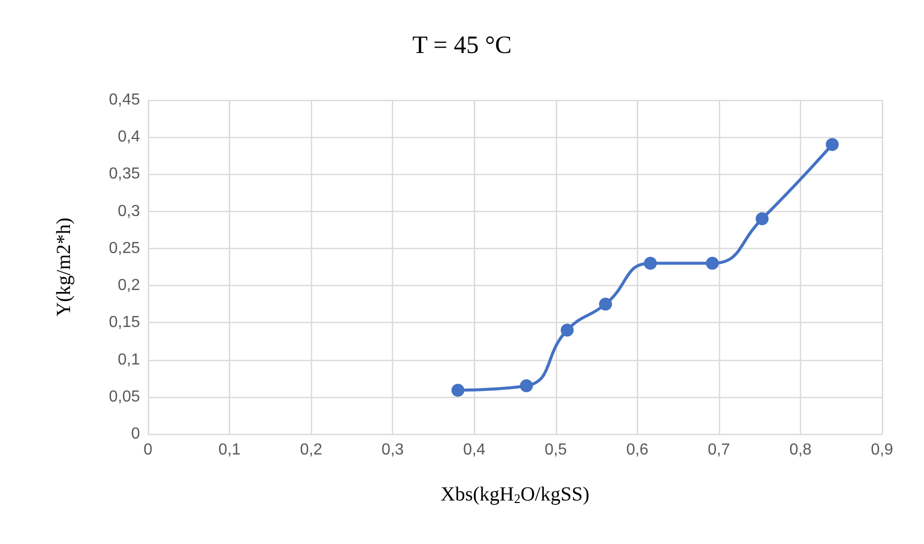  I want to click on x-tick-label: 0,8, so click(800, 450).